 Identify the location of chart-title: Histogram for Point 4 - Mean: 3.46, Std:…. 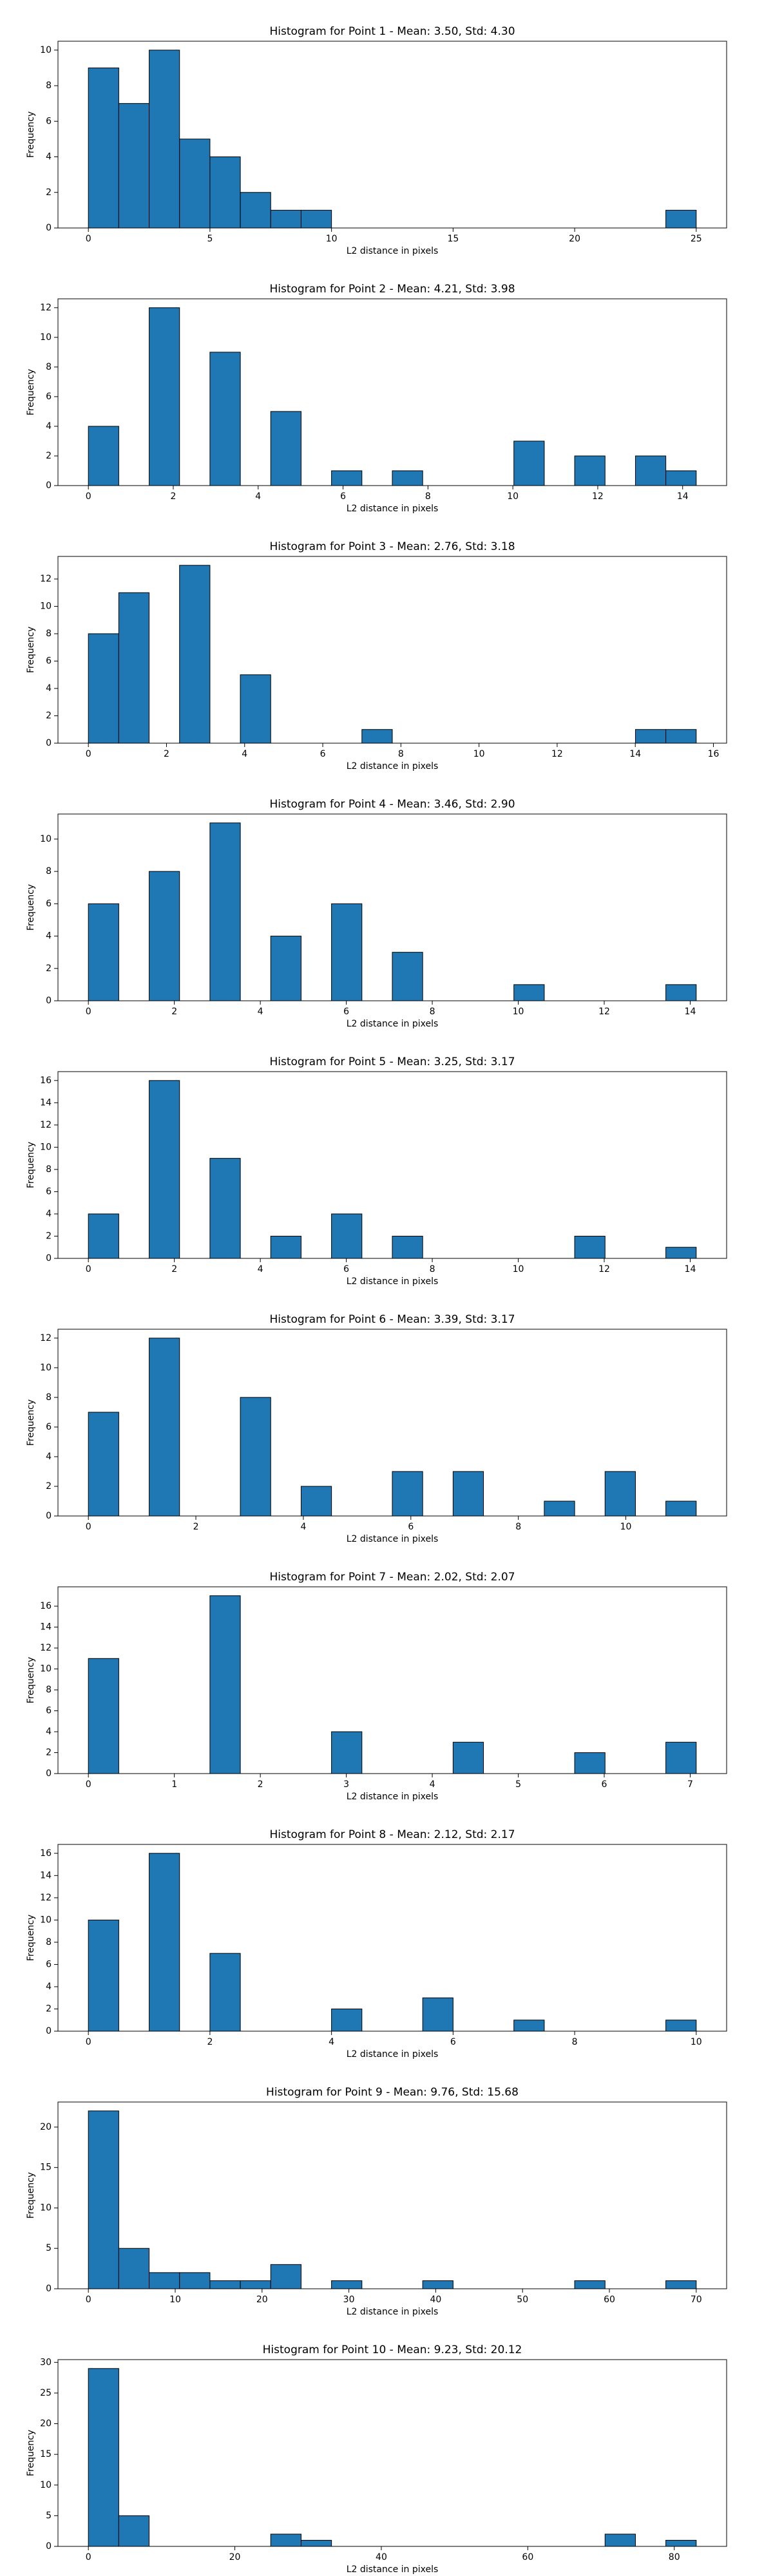
(392, 805).